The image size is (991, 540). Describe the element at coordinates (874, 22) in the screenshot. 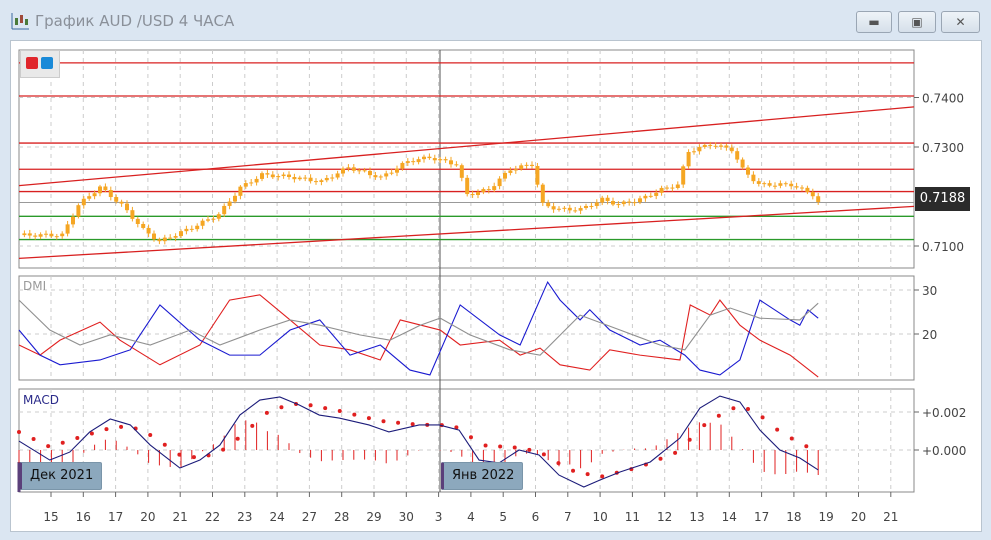

I see `minimize-button: ▬` at that location.